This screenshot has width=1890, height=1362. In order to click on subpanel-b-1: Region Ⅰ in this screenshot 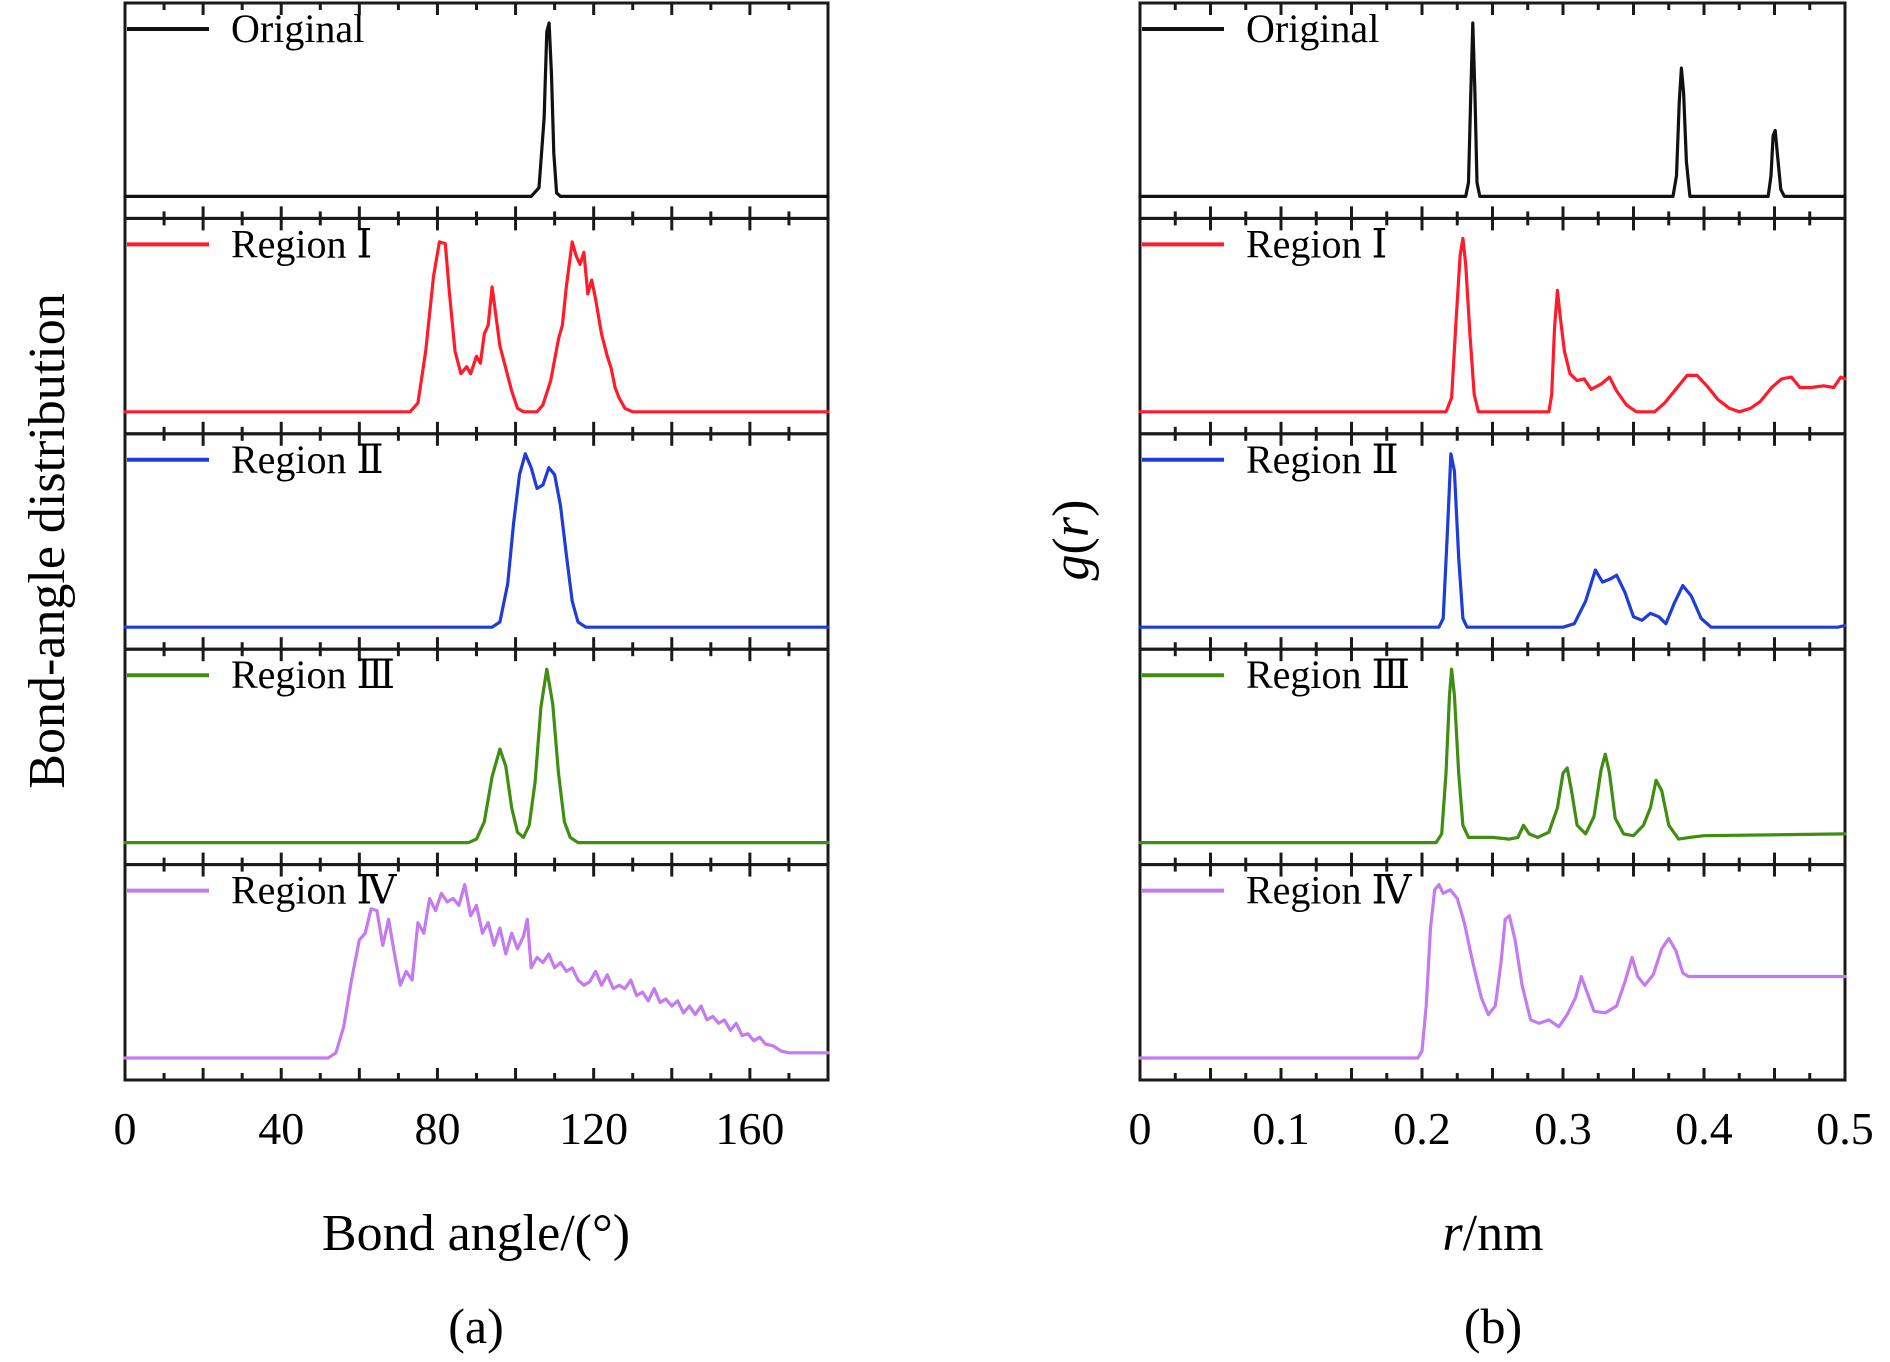, I will do `click(1492, 326)`.